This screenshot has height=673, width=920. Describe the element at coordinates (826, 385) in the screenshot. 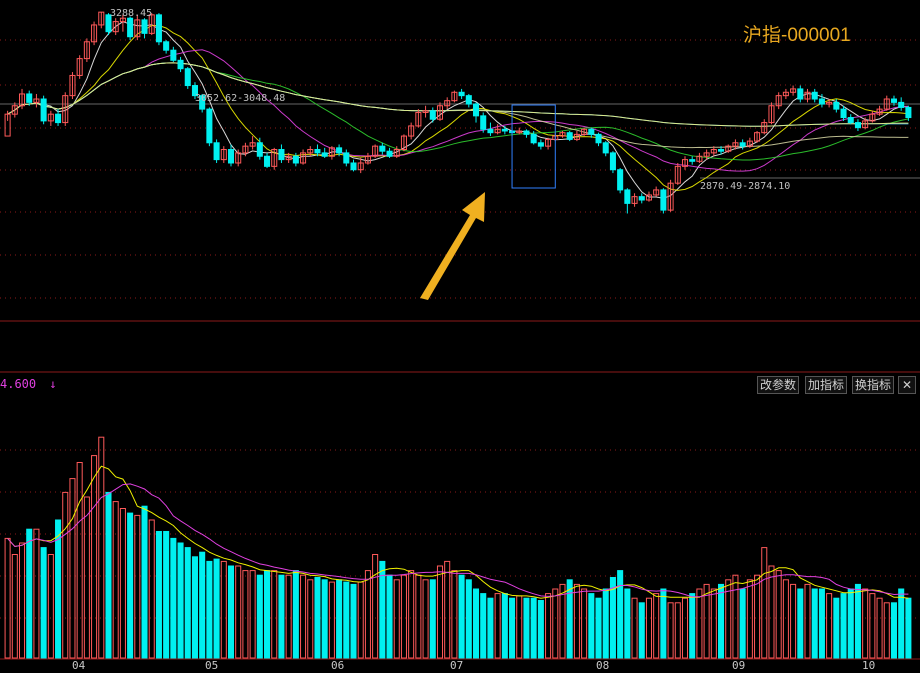

I see `add-indicator-button: 加指标` at that location.